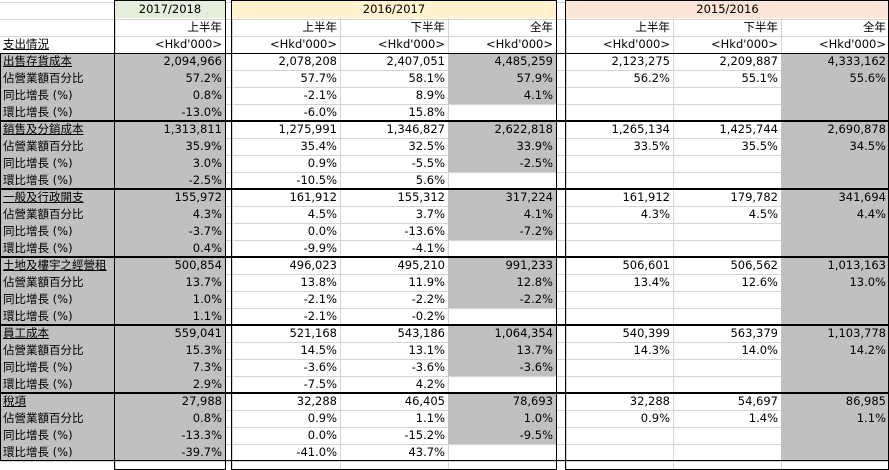 The width and height of the screenshot is (889, 470). Describe the element at coordinates (428, 27) in the screenshot. I see `period-header: 下半年` at that location.